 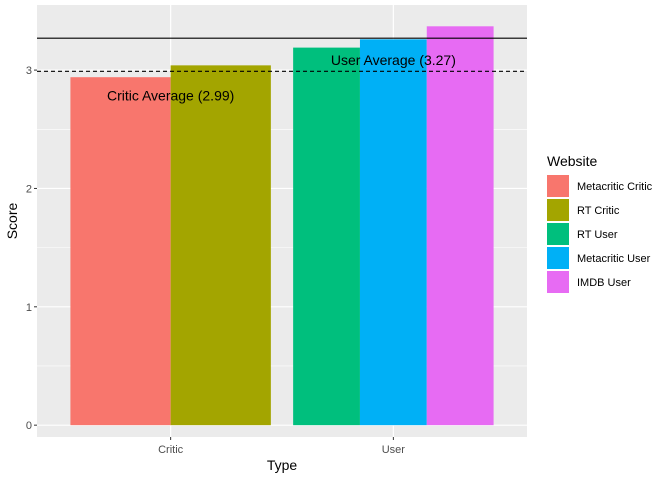 I want to click on user-average-label: User Average (3.27), so click(x=393, y=60).